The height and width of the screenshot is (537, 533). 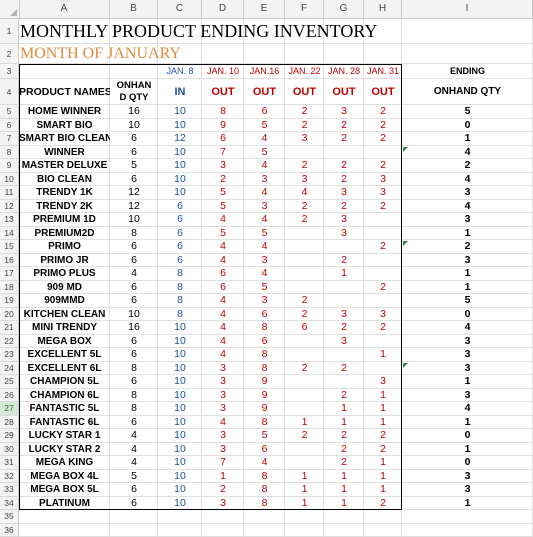 What do you see at coordinates (9, 315) in the screenshot?
I see `row-header-20: 20` at bounding box center [9, 315].